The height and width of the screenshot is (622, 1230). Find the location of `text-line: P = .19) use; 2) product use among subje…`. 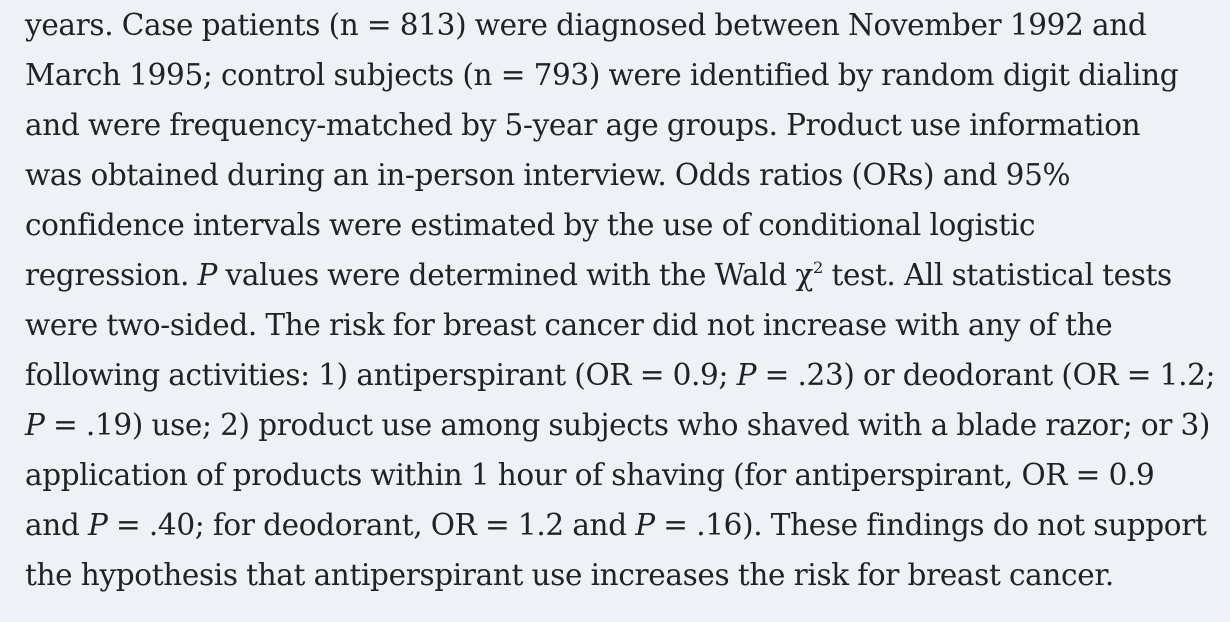

text-line: P = .19) use; 2) product use among subje… is located at coordinates (617, 425).